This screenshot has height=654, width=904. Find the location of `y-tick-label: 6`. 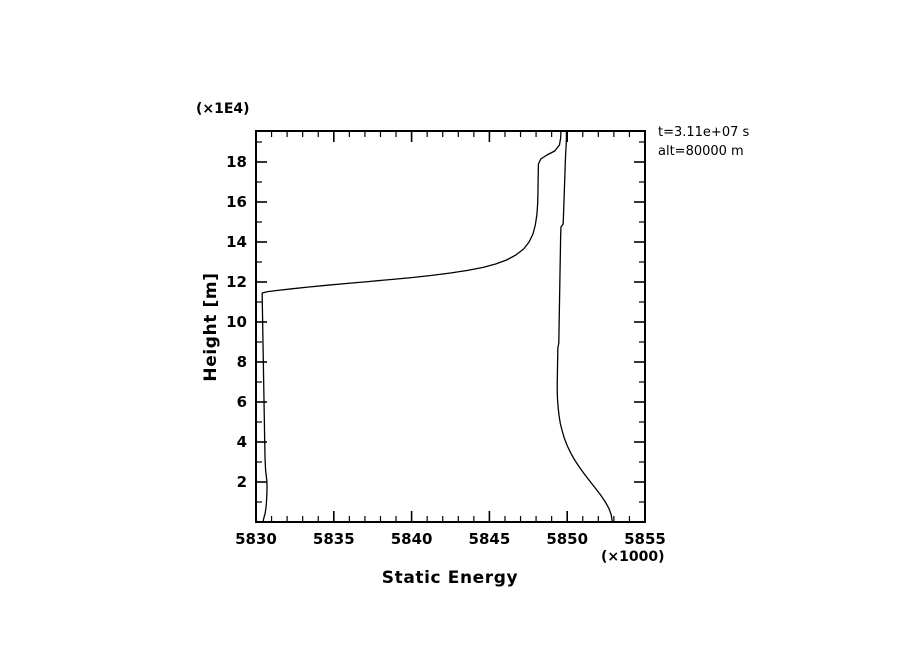

y-tick-label: 6 is located at coordinates (242, 402).